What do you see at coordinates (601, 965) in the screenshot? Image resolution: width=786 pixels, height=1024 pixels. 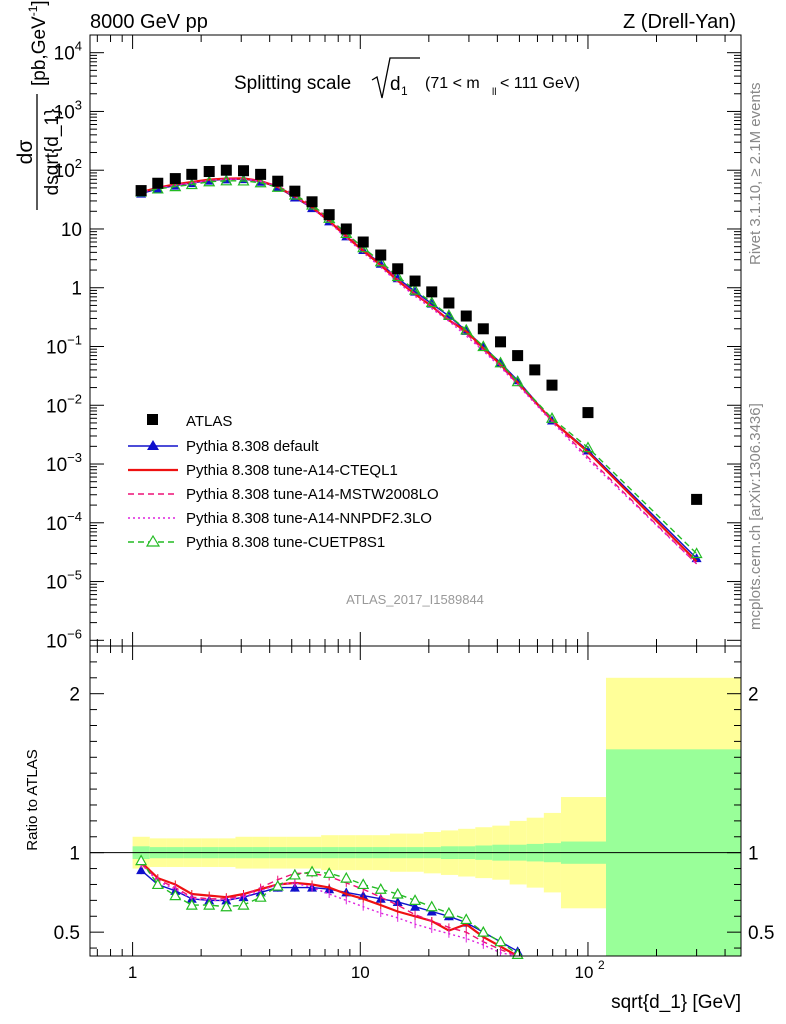 I see `xtick-label-100-exp: 2` at bounding box center [601, 965].